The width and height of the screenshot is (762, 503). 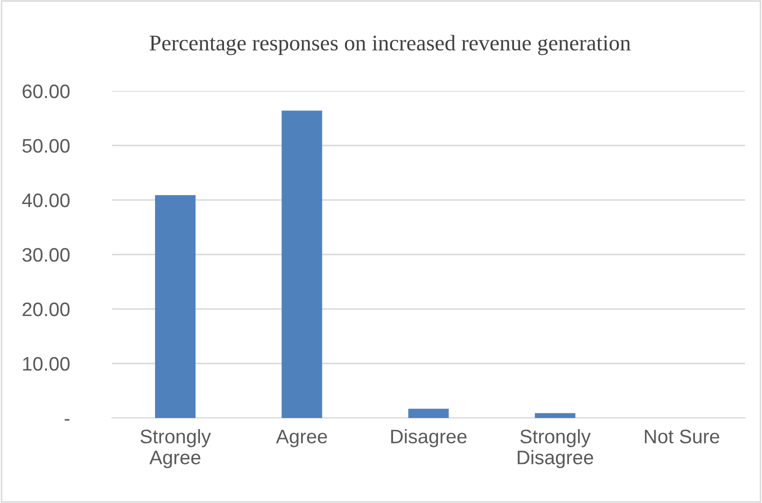 I want to click on chart-title: Percentage responses on increased revenue generation, so click(x=390, y=45).